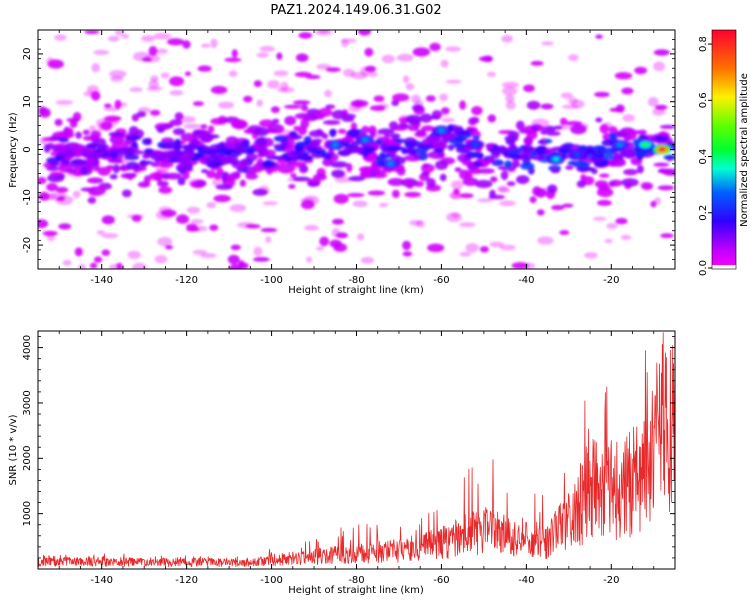 The width and height of the screenshot is (750, 600). I want to click on x-tick-label: -100, so click(271, 580).